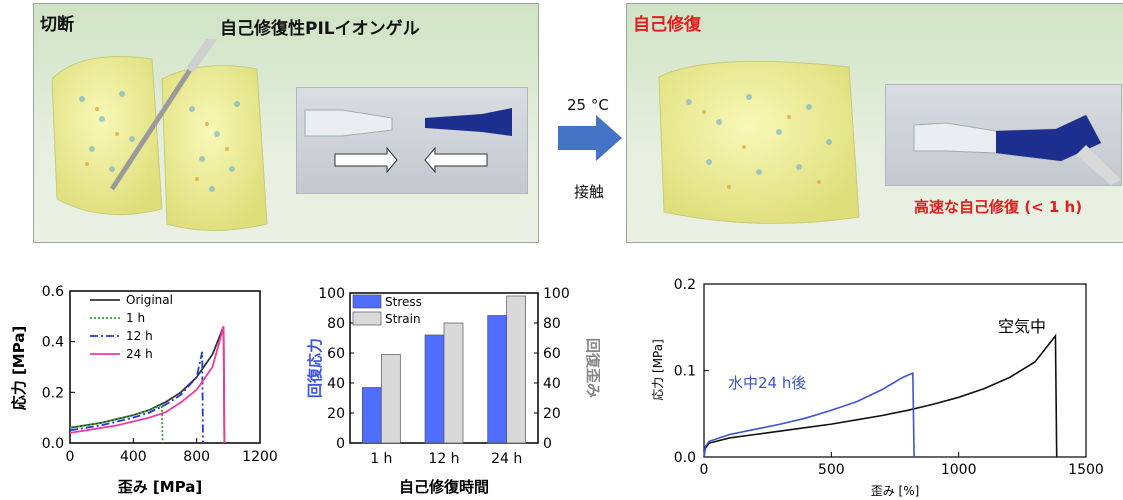 Image resolution: width=1123 pixels, height=500 pixels. Describe the element at coordinates (443, 459) in the screenshot. I see `chart2-xtick-label: 12 h` at that location.